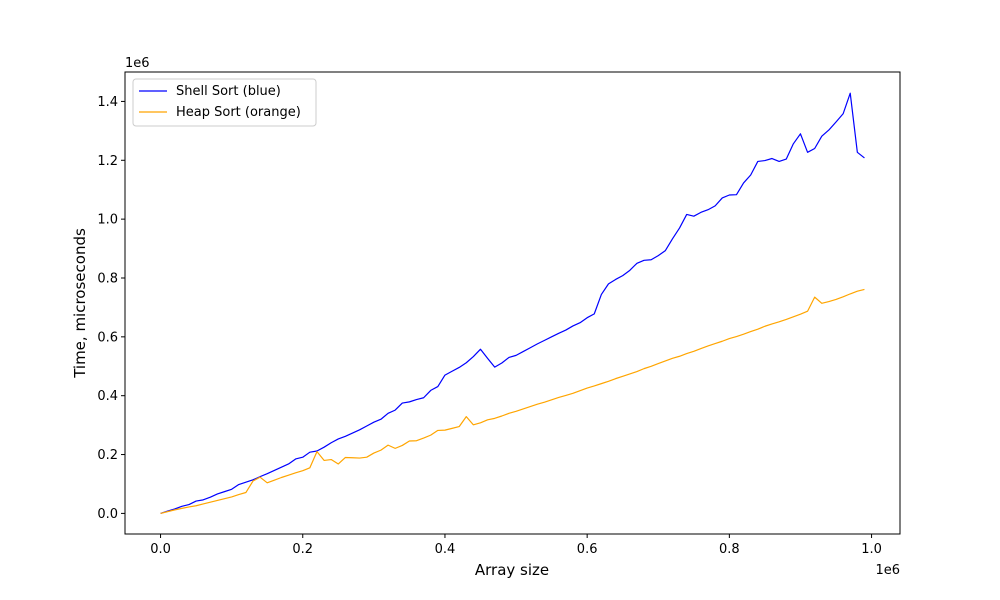 Image resolution: width=1000 pixels, height=600 pixels. I want to click on legend-label-heap-sort: Heap Sort (orange), so click(238, 112).